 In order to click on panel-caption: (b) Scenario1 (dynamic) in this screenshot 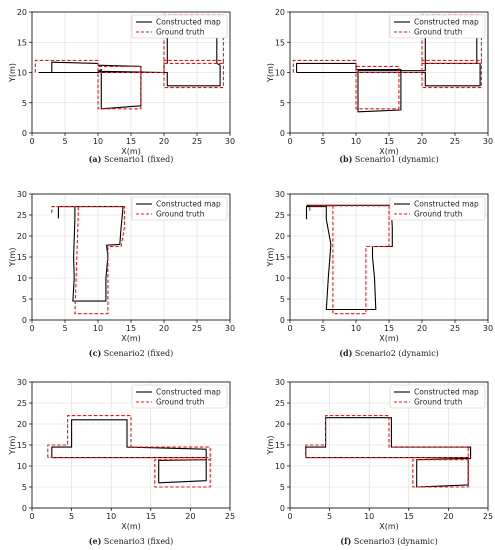, I will do `click(389, 159)`.